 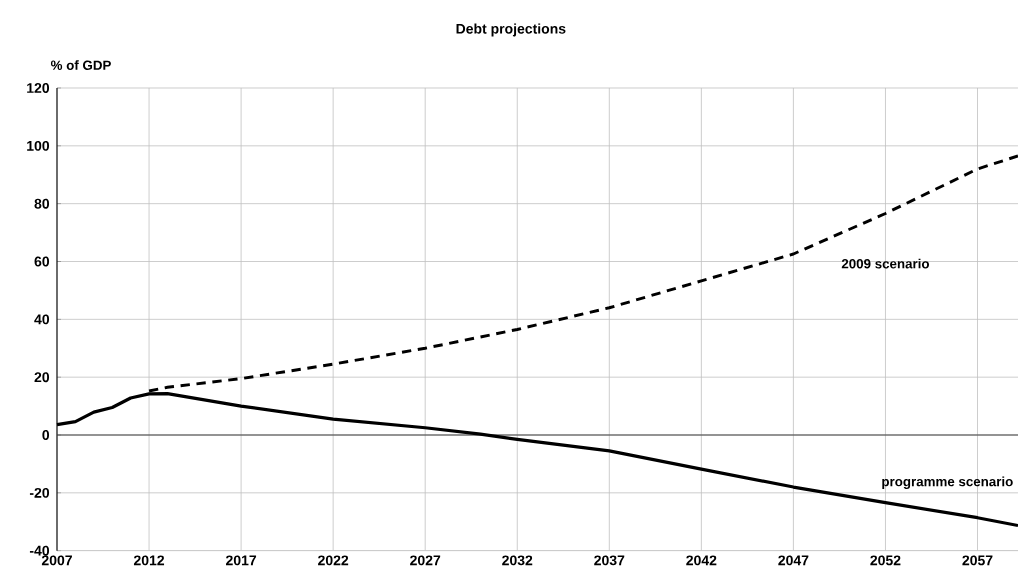 What do you see at coordinates (947, 482) in the screenshot?
I see `series-label: programme scenario` at bounding box center [947, 482].